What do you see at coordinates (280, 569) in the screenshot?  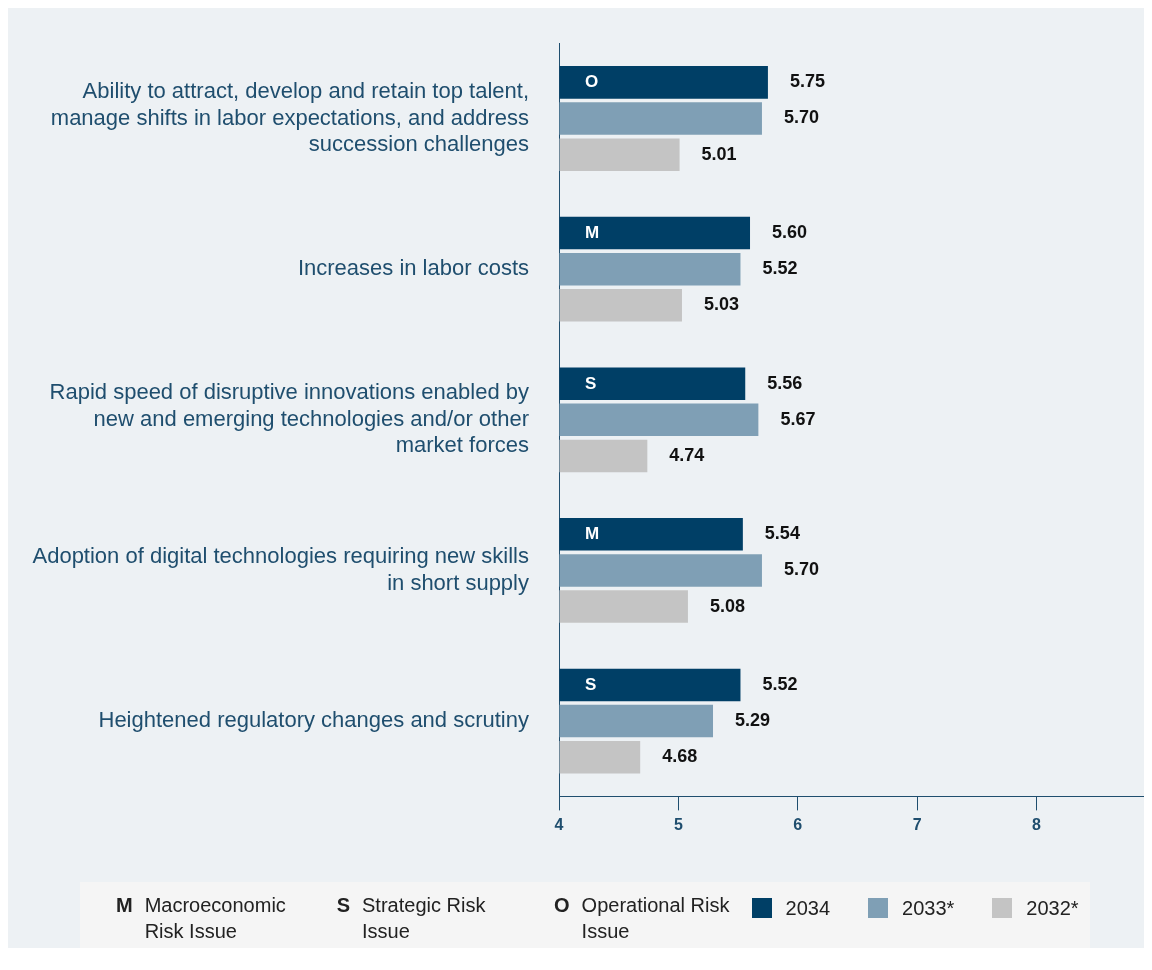 I see `y-tick-label: Adoption of digital technologies requiring new skills in short supply` at bounding box center [280, 569].